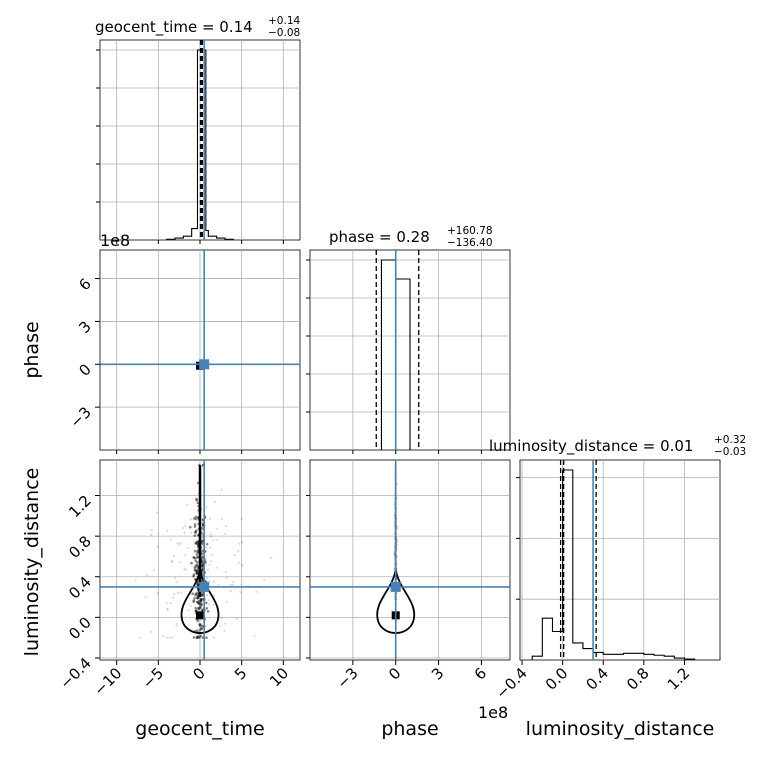  What do you see at coordinates (730, 452) in the screenshot?
I see `title-luminosity_distance-minus: −0.03` at bounding box center [730, 452].